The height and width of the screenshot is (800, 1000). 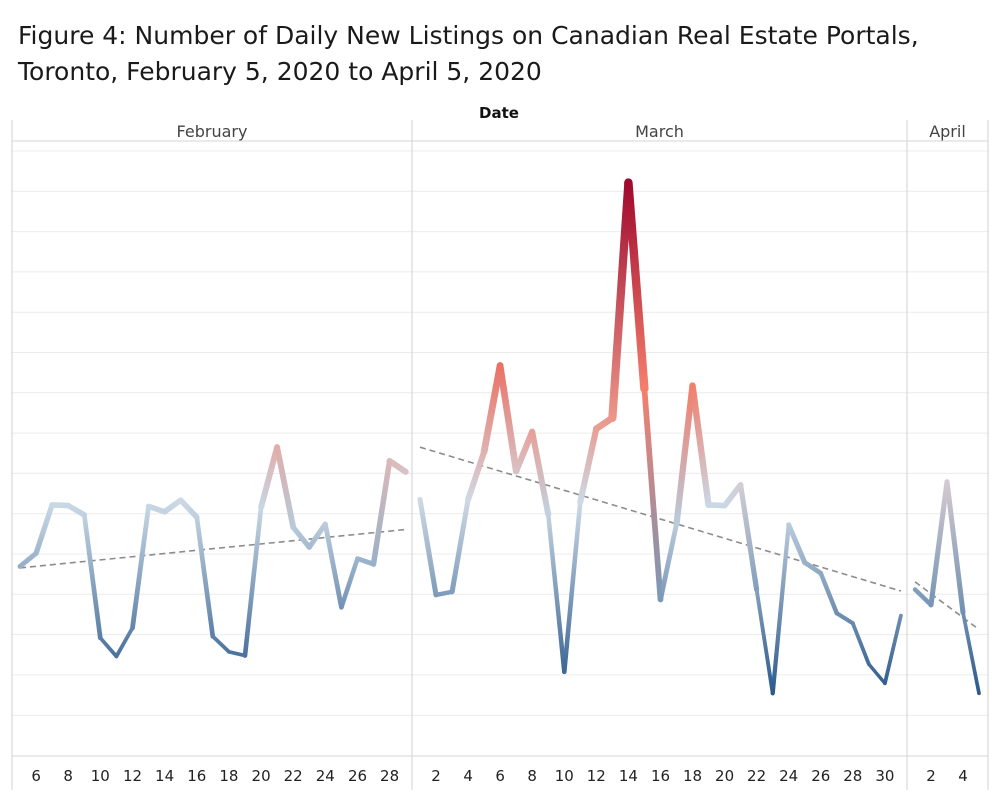 I want to click on month-label-april: April, so click(x=947, y=131).